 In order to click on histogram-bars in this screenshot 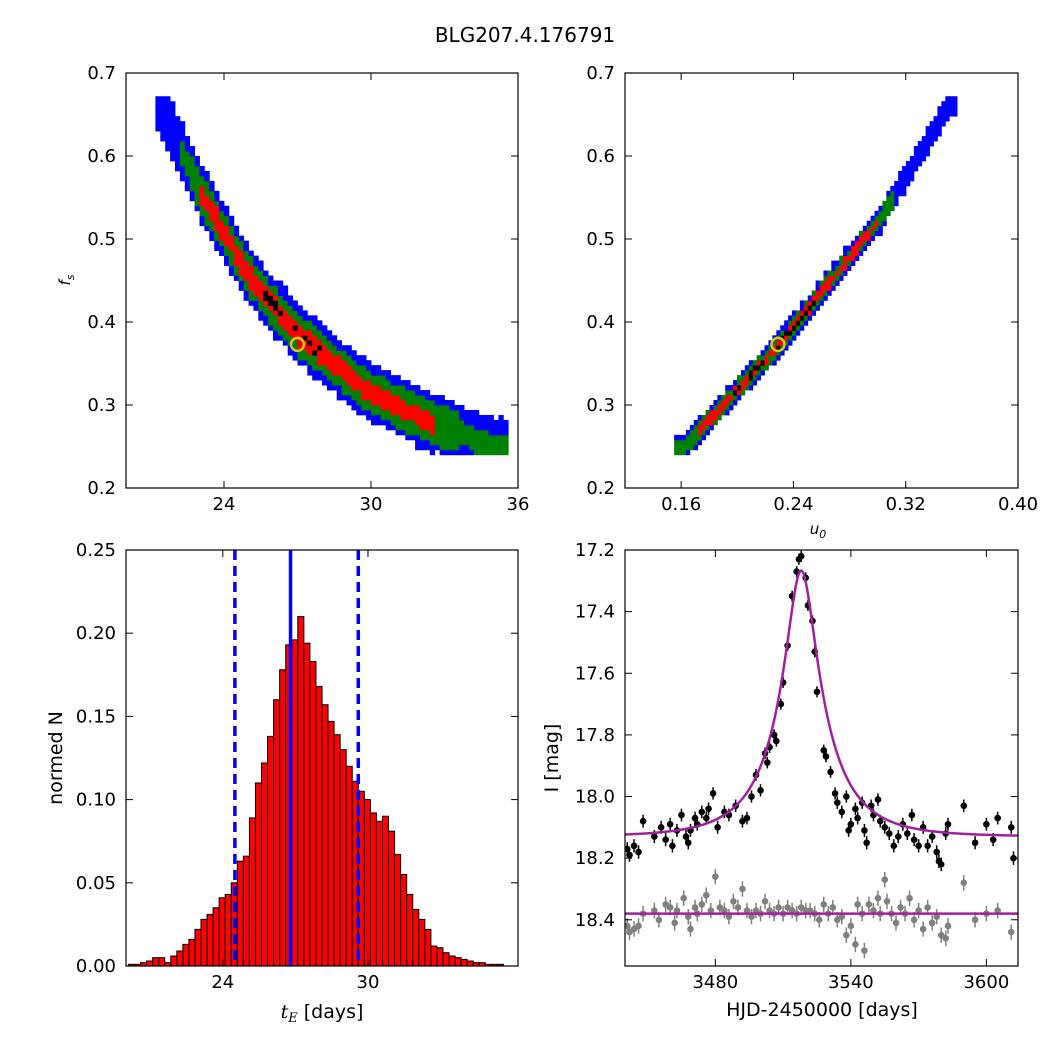, I will do `click(315, 791)`.